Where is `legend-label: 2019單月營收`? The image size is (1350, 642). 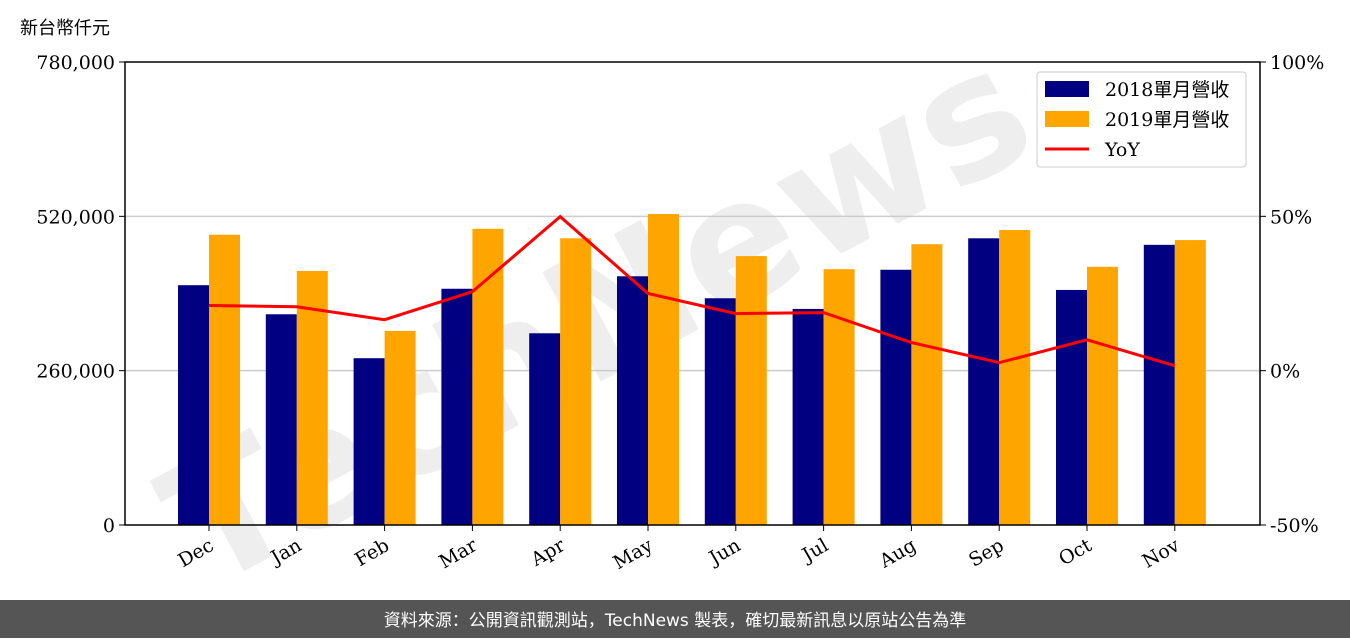 legend-label: 2019單月營收 is located at coordinates (1167, 120).